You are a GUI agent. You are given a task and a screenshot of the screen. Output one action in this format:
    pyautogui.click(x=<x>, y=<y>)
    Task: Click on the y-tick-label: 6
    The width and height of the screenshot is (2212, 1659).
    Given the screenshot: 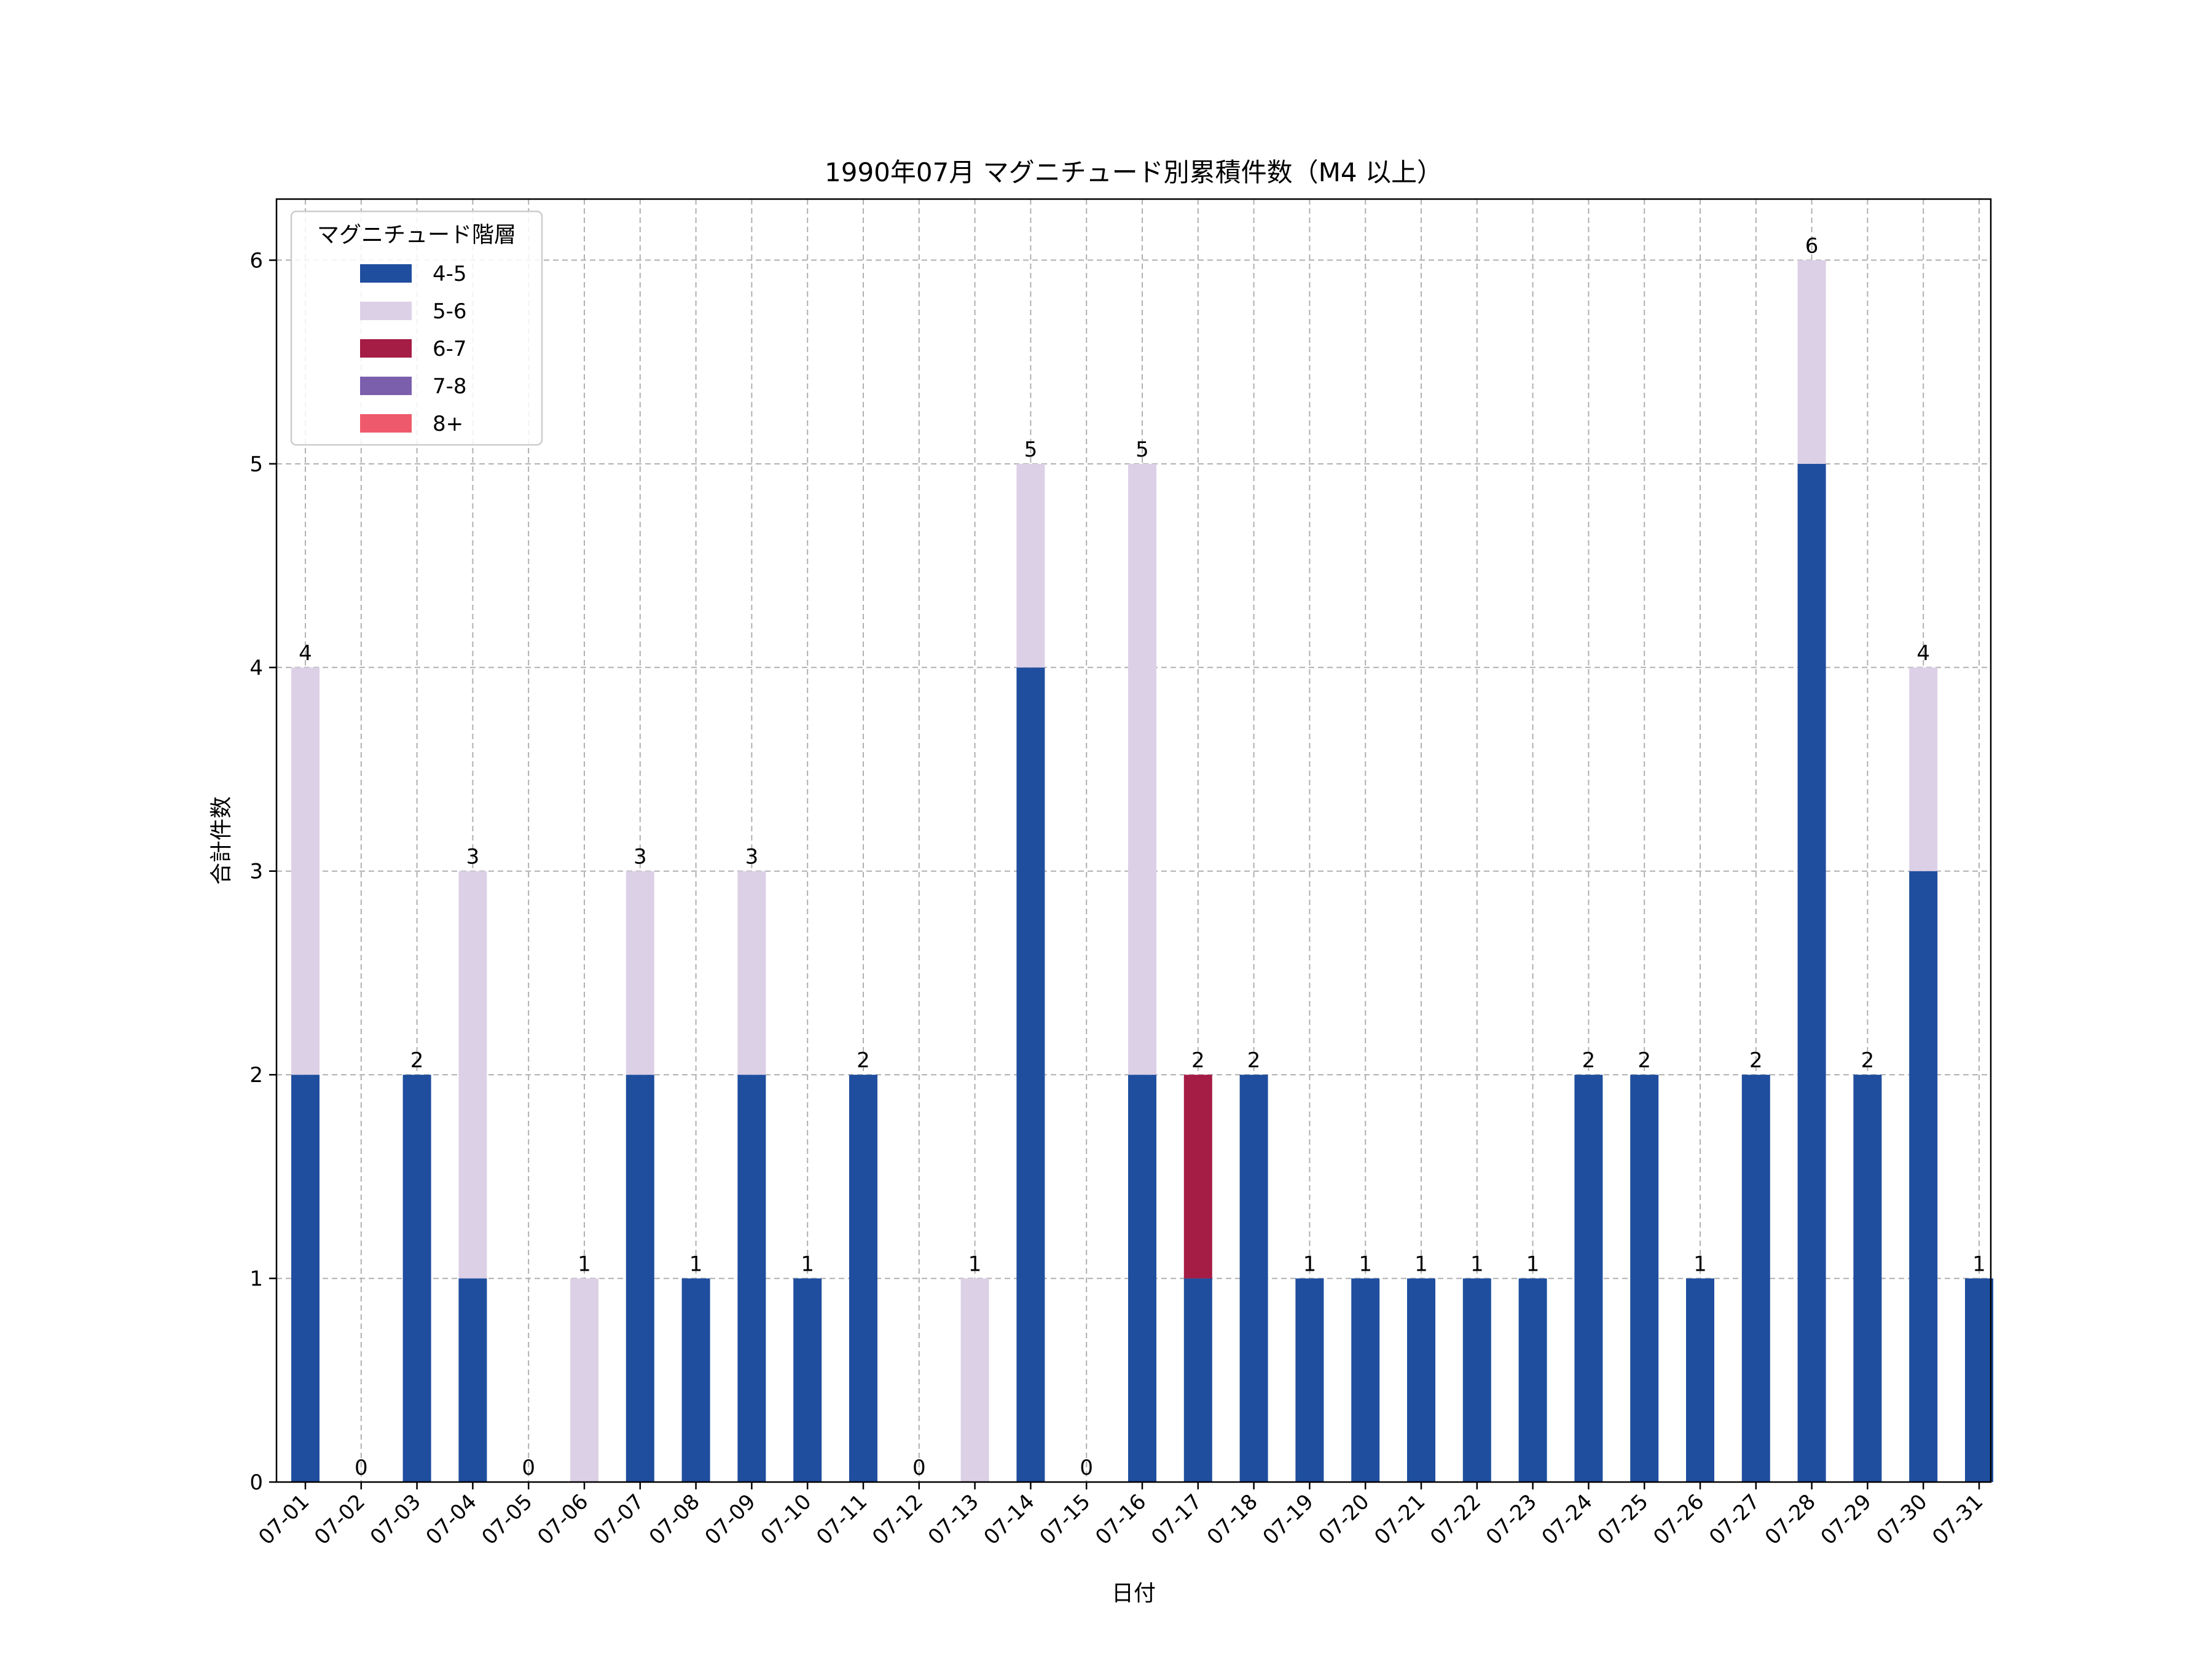 What is the action you would take?
    pyautogui.click(x=256, y=260)
    